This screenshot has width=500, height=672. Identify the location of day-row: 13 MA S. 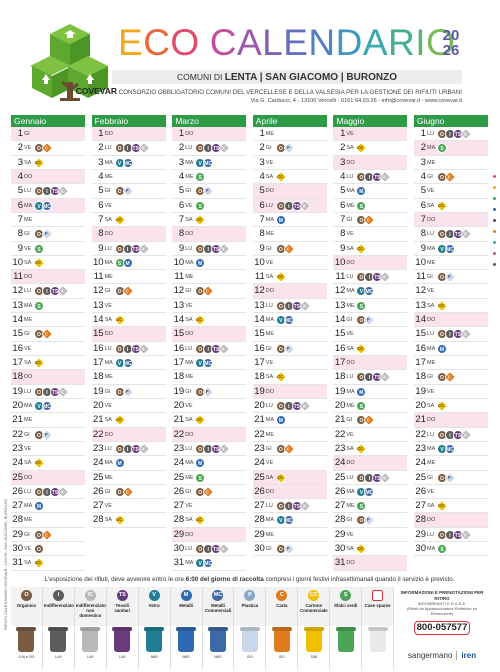
(48, 306).